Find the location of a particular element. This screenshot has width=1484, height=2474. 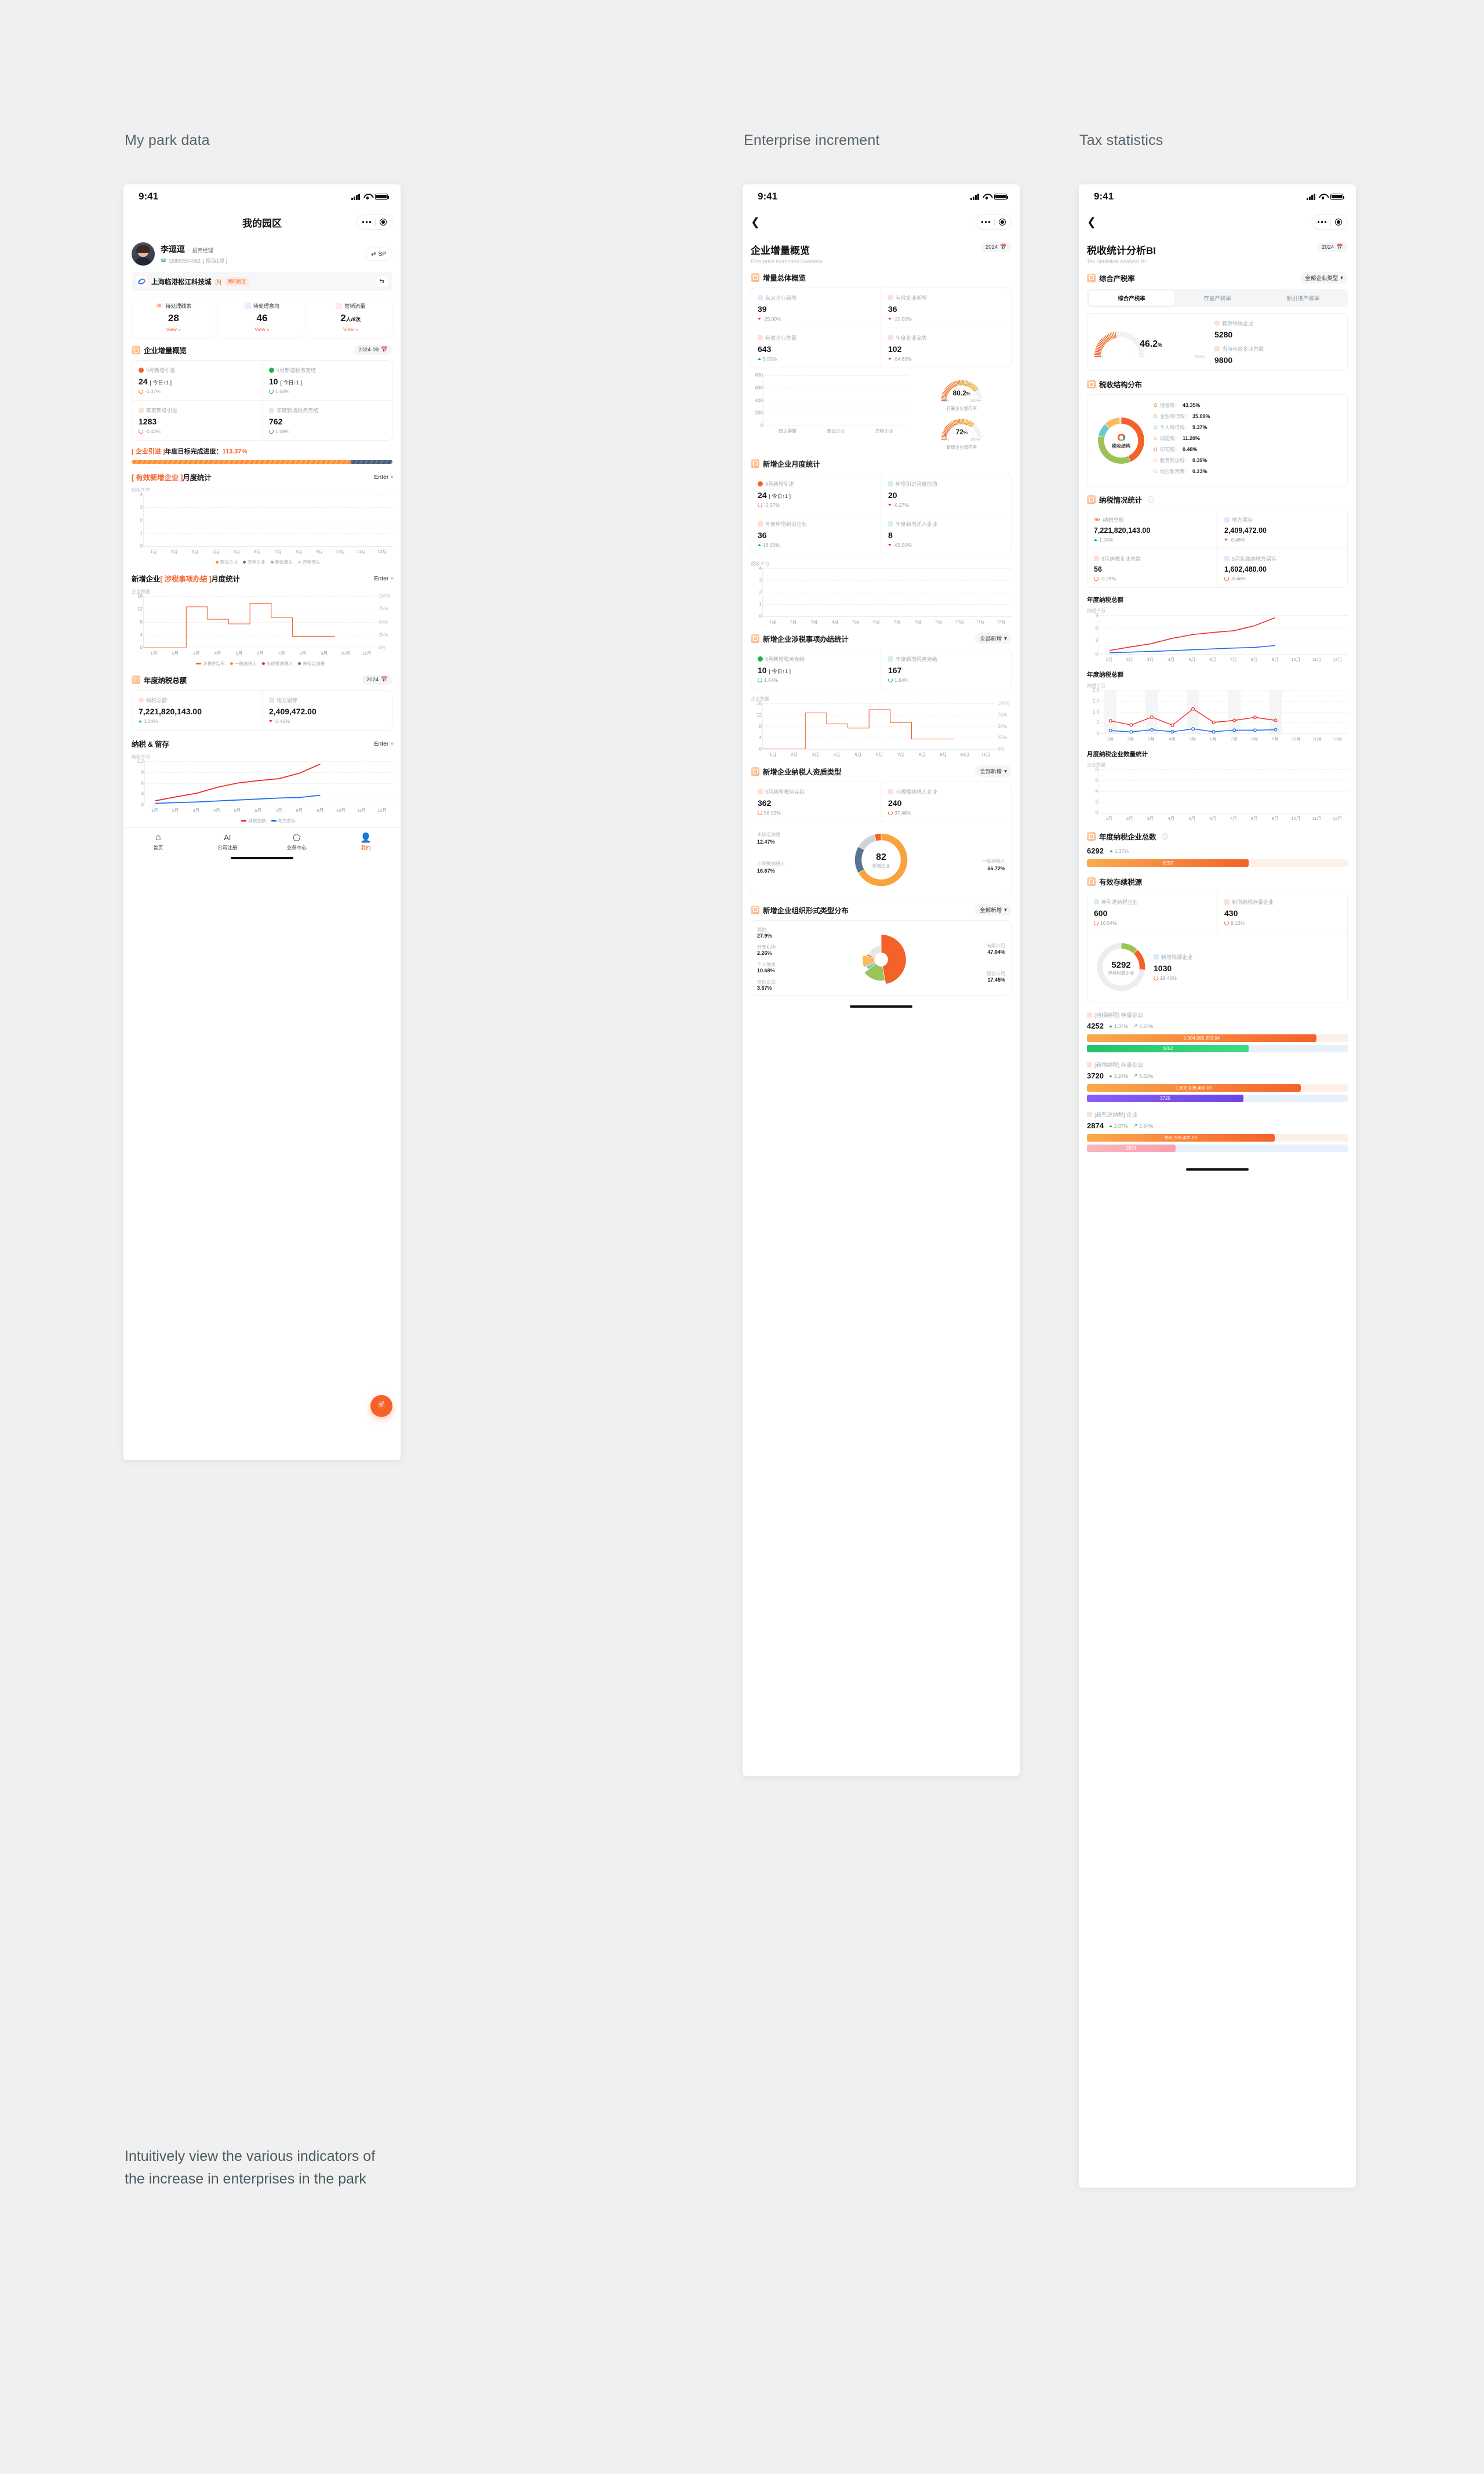

x-tick: 9月 is located at coordinates (319, 551).